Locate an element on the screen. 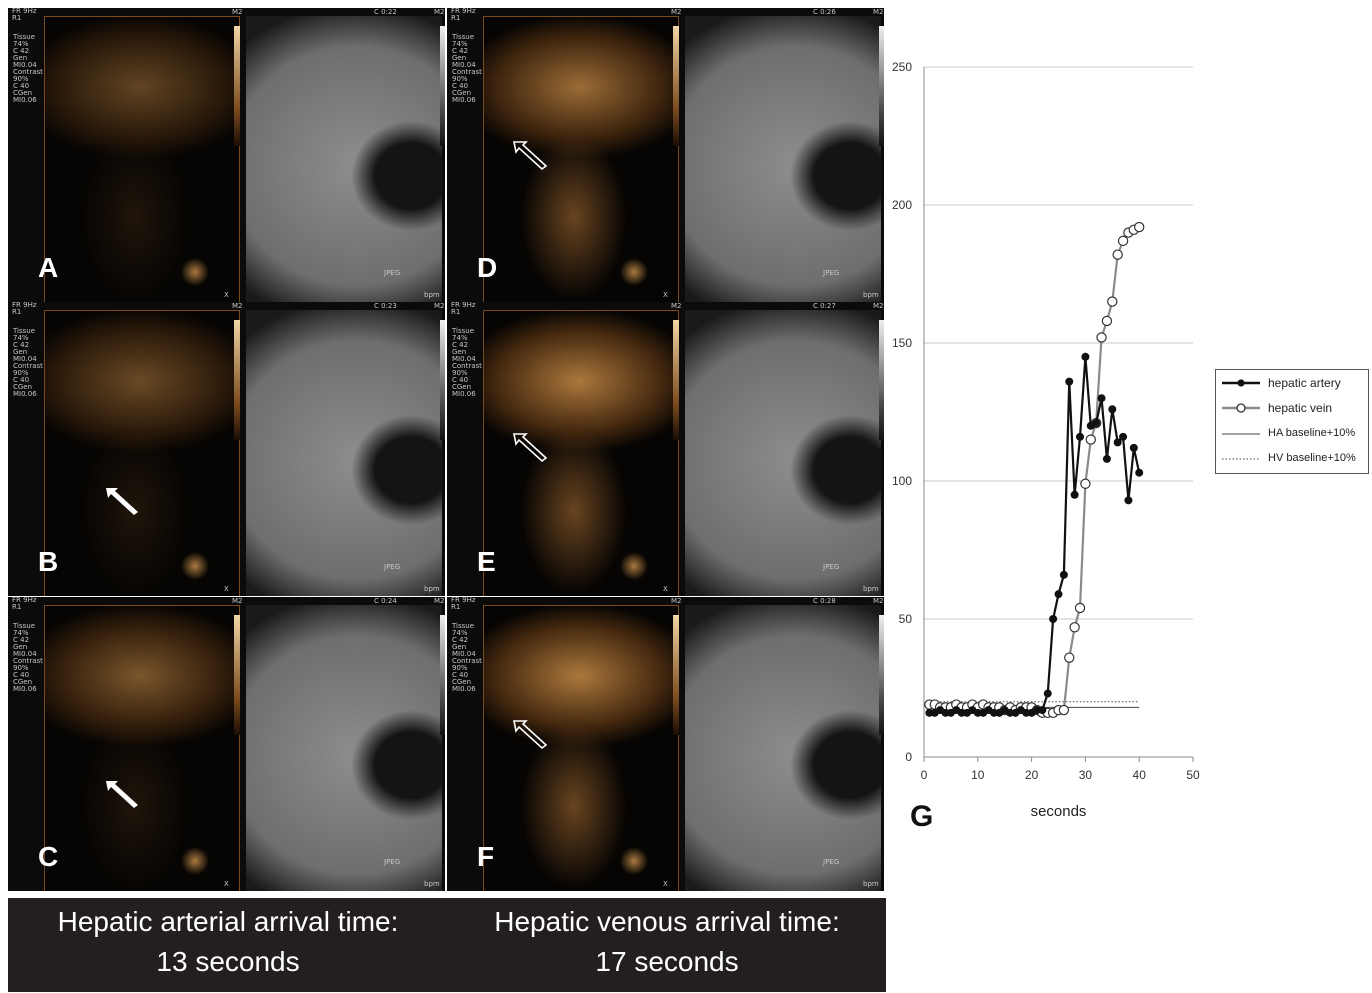  clock-label: C 0:26 is located at coordinates (824, 12).